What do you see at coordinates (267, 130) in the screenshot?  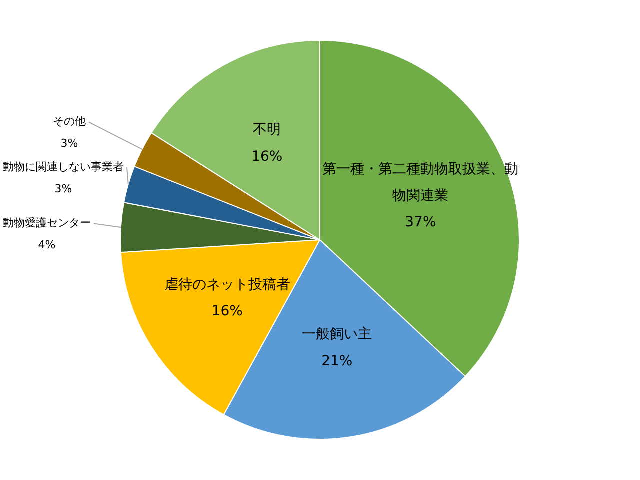 I see `slice-label: 不明` at bounding box center [267, 130].